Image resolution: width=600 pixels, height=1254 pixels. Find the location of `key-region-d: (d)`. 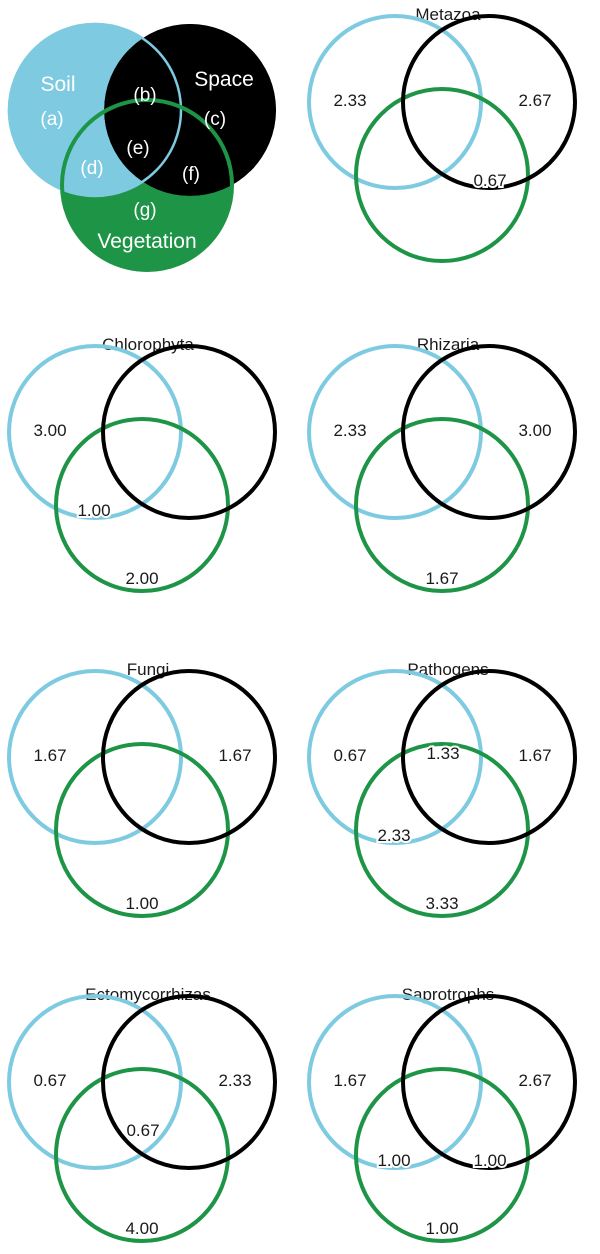

key-region-d: (d) is located at coordinates (91, 168).